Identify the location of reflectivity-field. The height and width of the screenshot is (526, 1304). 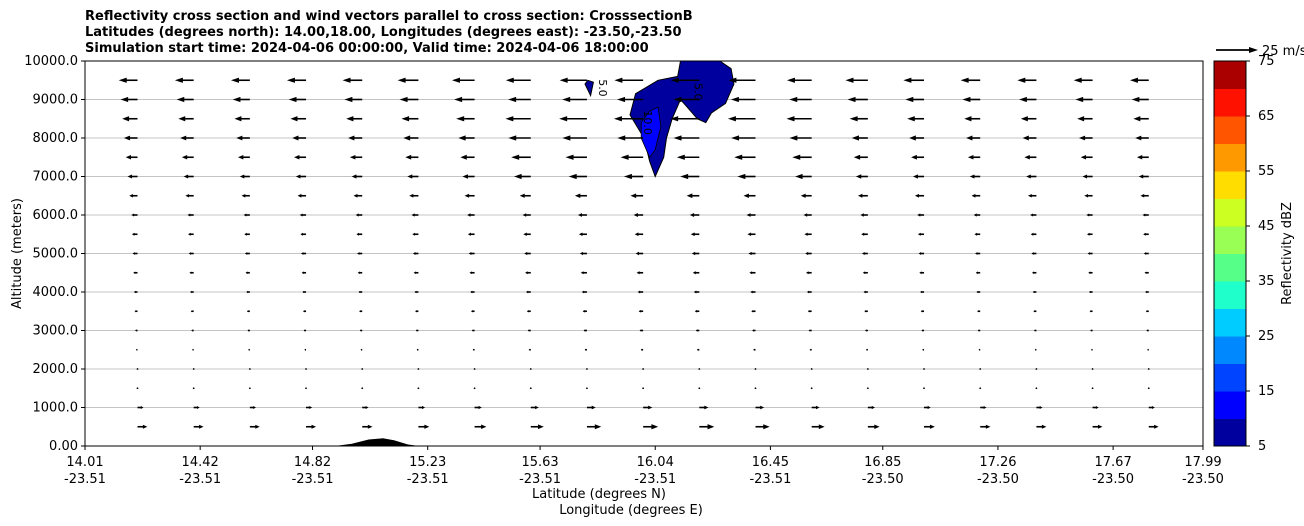
(659, 119).